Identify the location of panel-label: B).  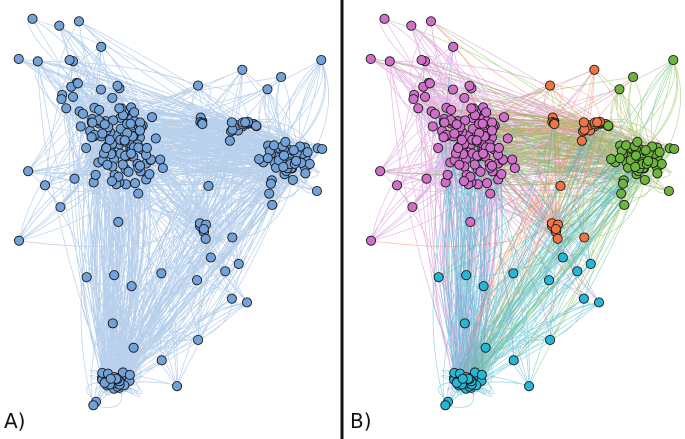
(361, 421).